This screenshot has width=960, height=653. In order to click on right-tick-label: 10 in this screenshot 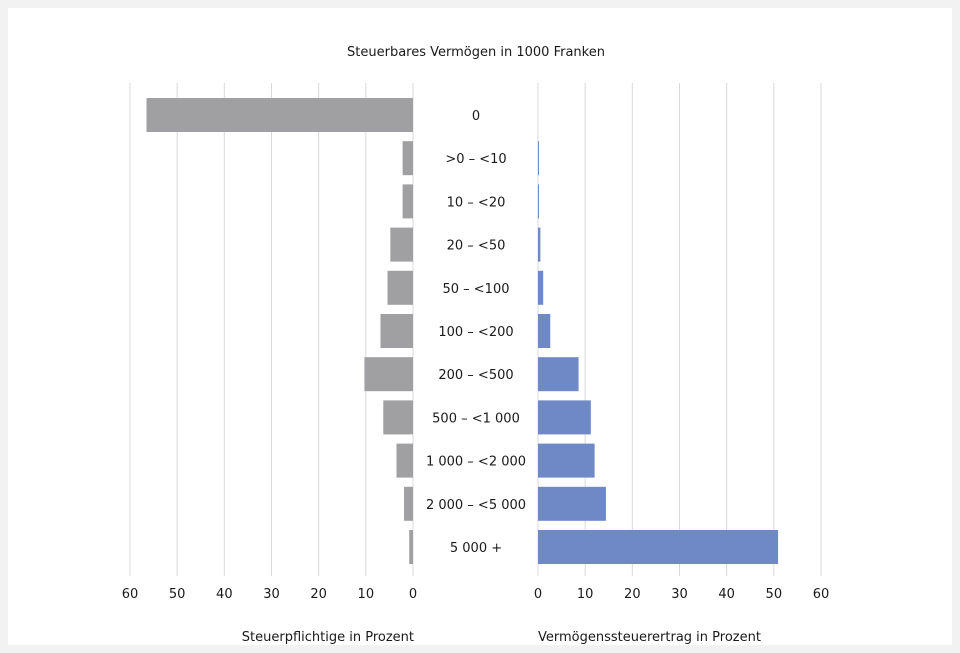, I will do `click(585, 594)`.